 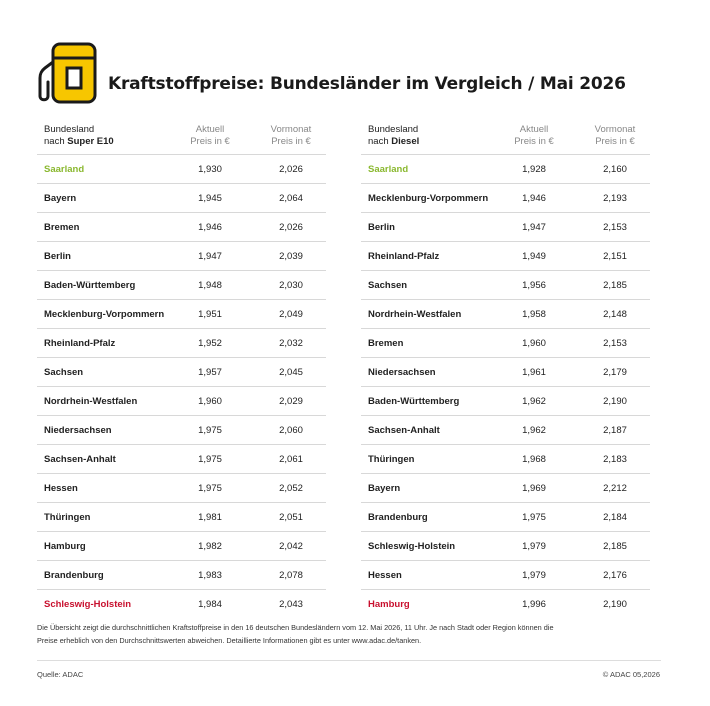 I want to click on table-row: Rheinland-Pfalz 1,949 2,151, so click(x=505, y=256).